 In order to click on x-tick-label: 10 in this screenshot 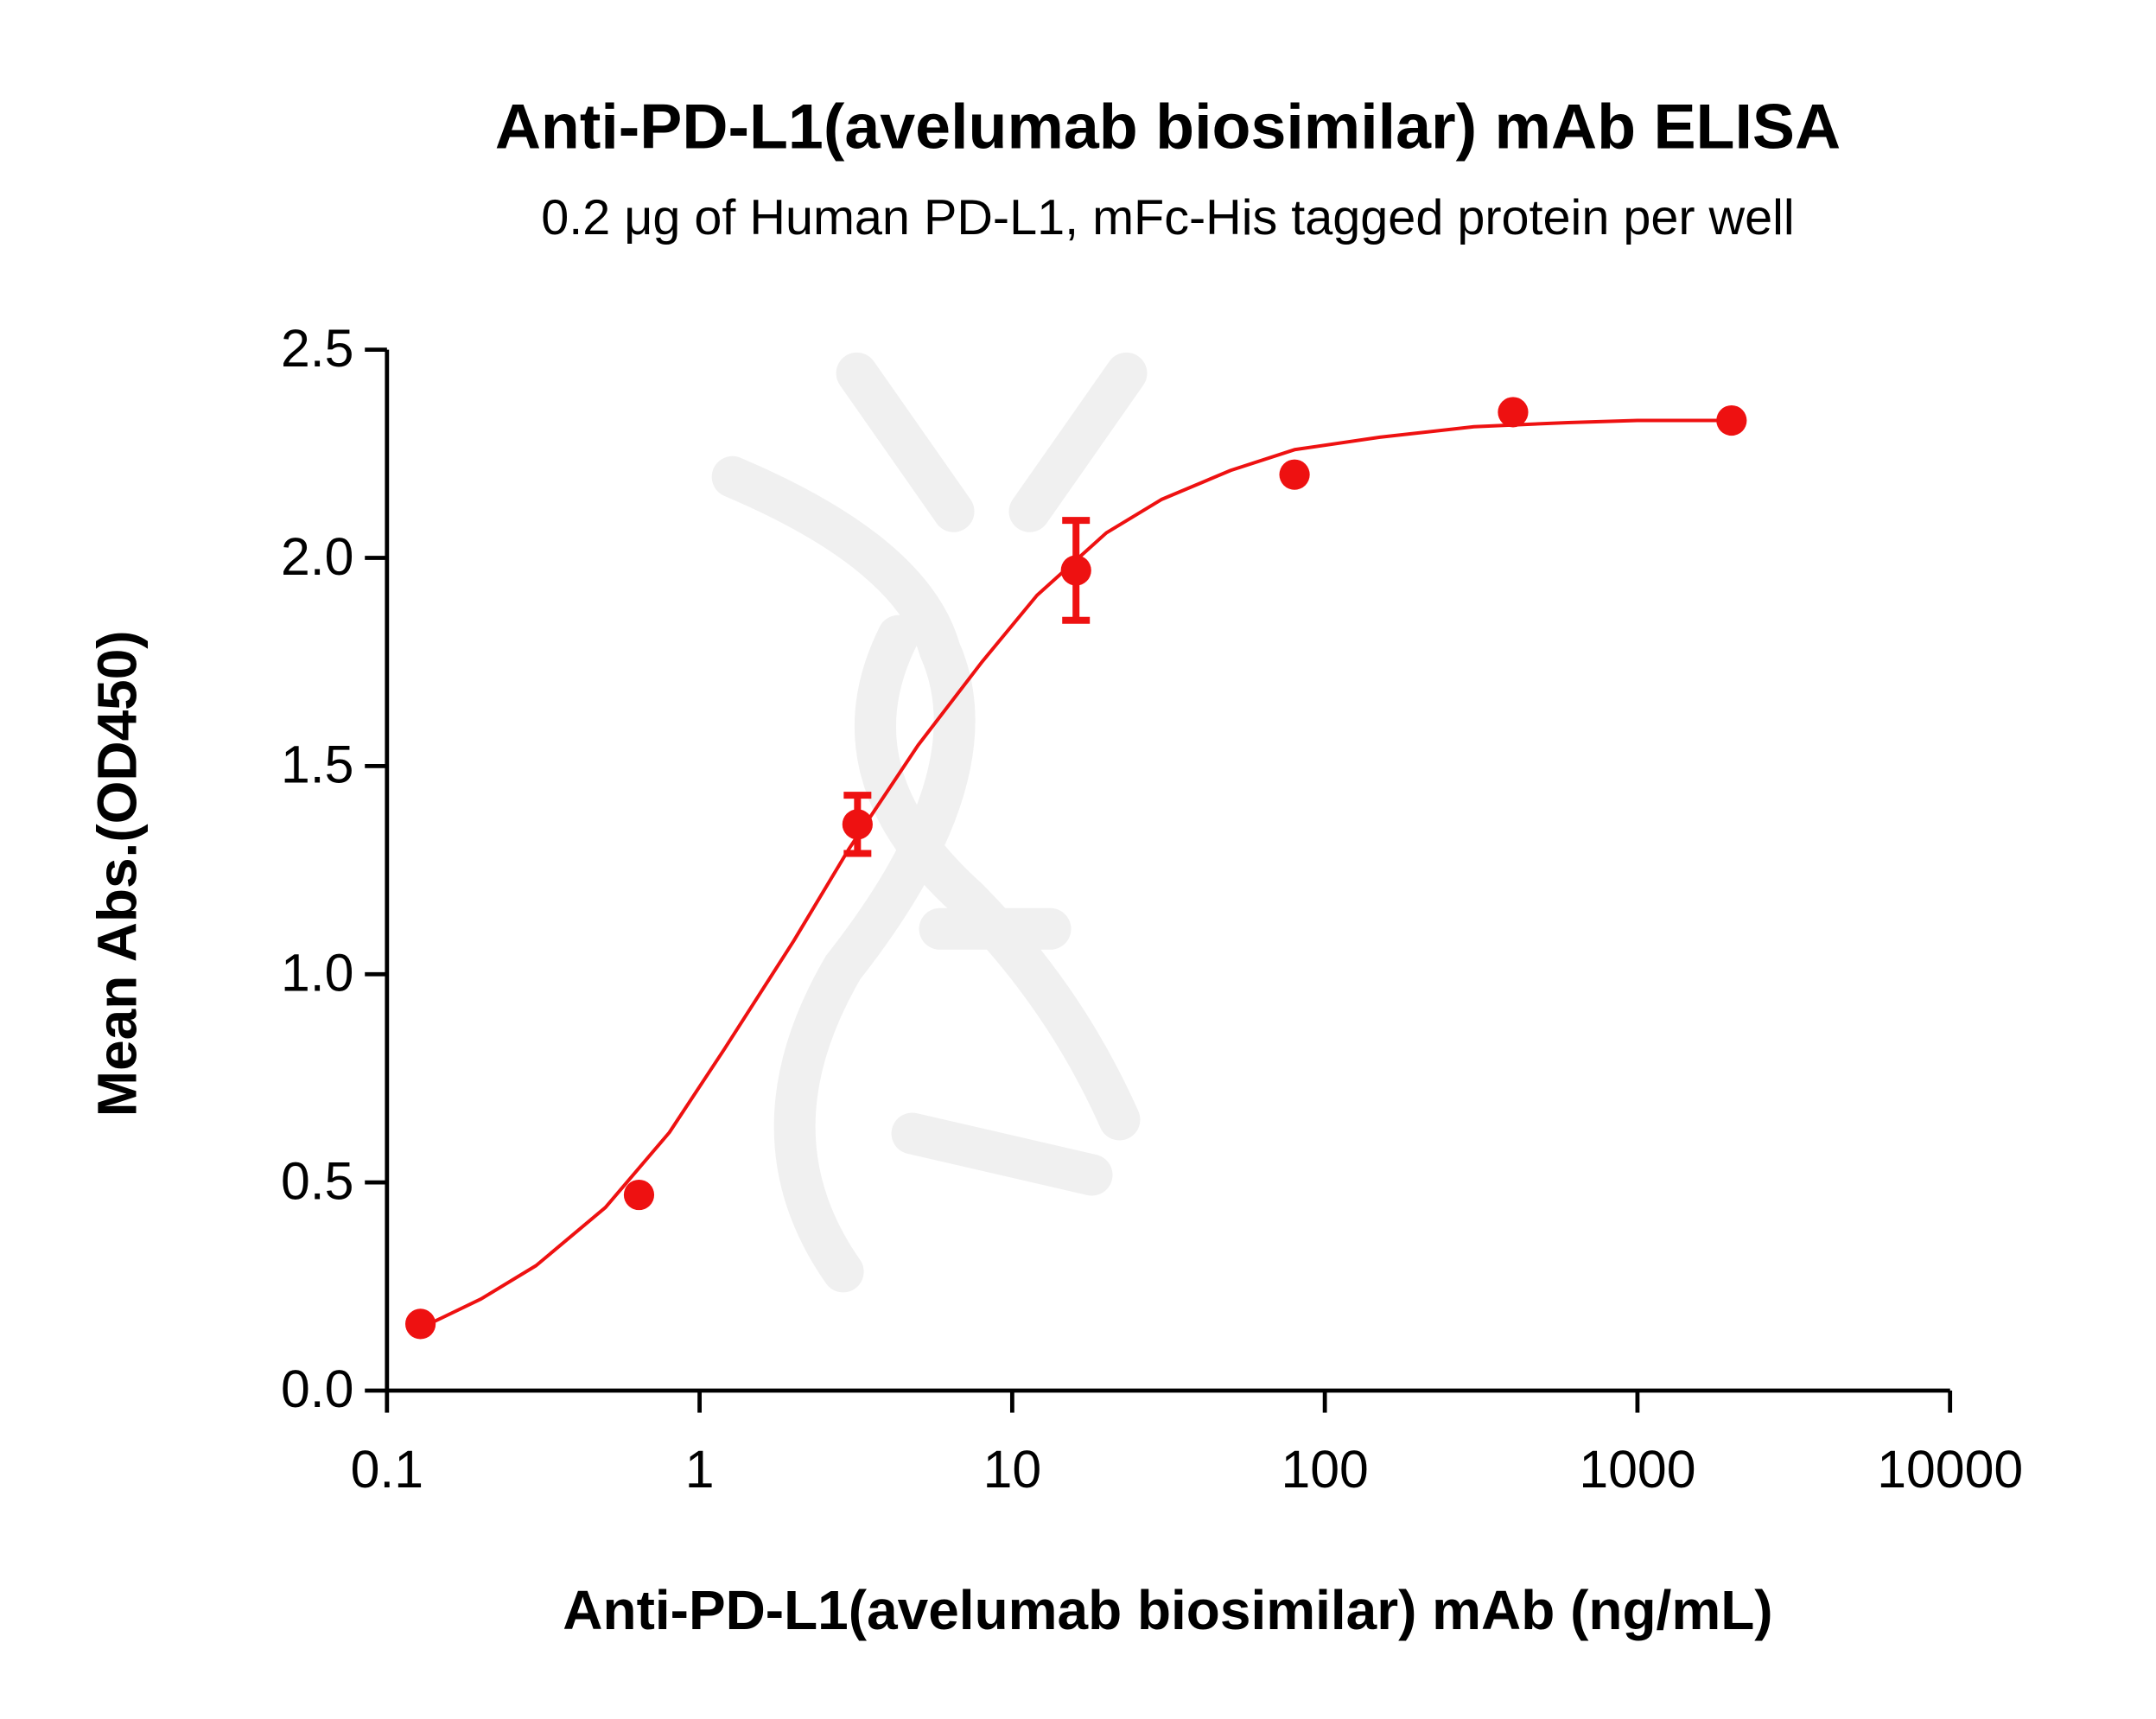, I will do `click(1012, 1470)`.